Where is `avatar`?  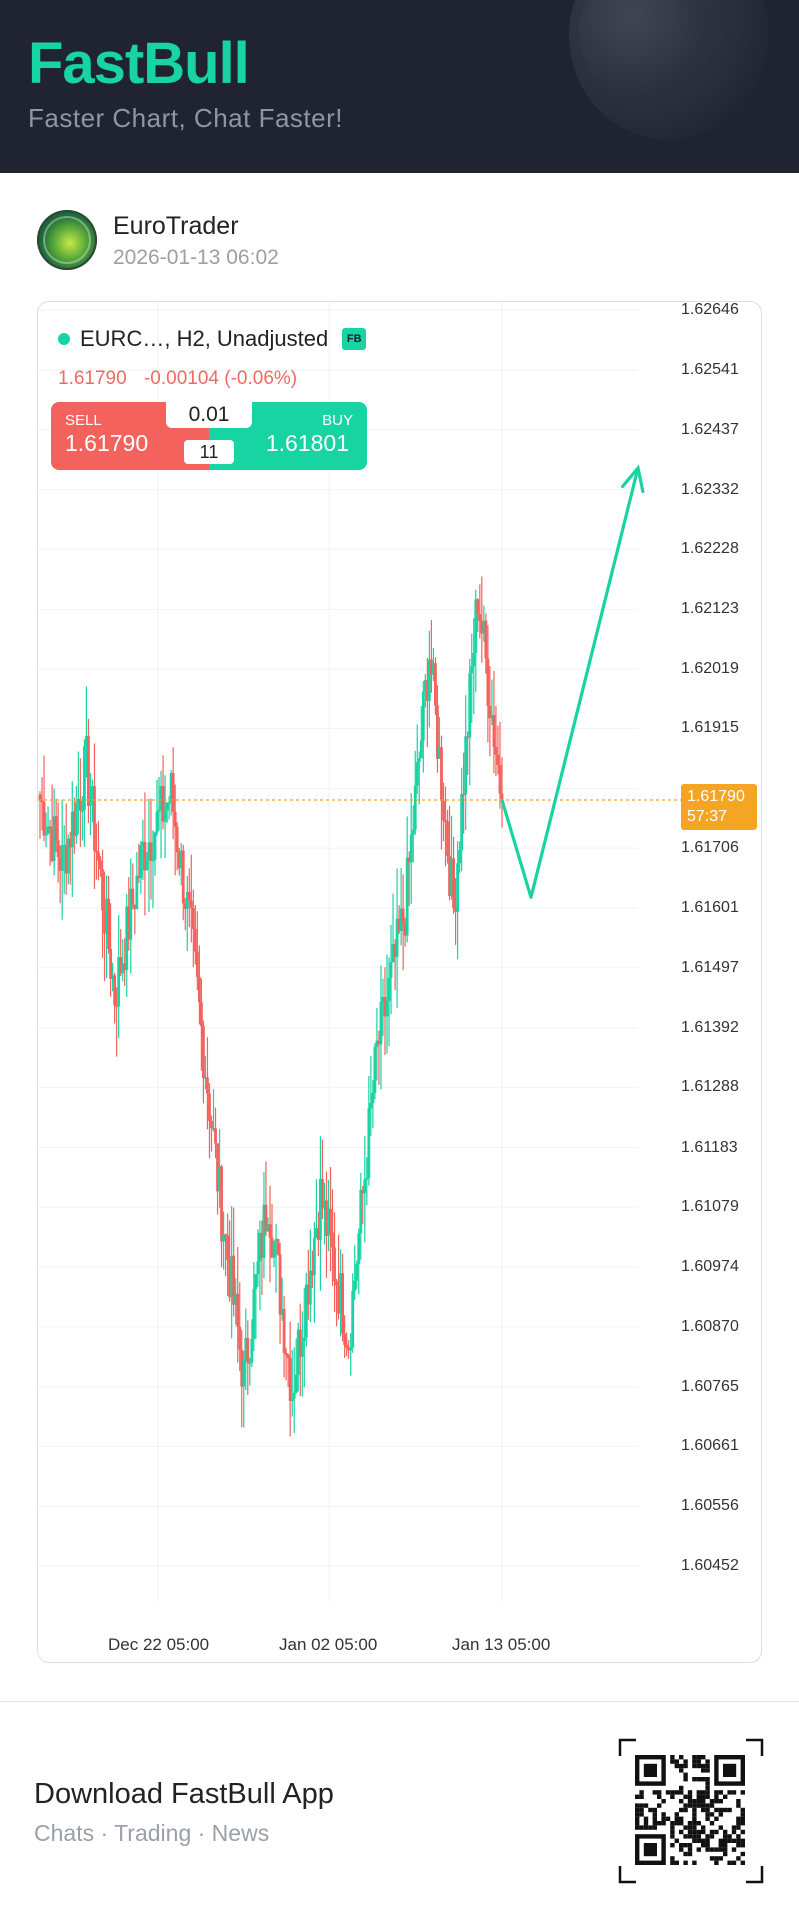
avatar is located at coordinates (67, 240).